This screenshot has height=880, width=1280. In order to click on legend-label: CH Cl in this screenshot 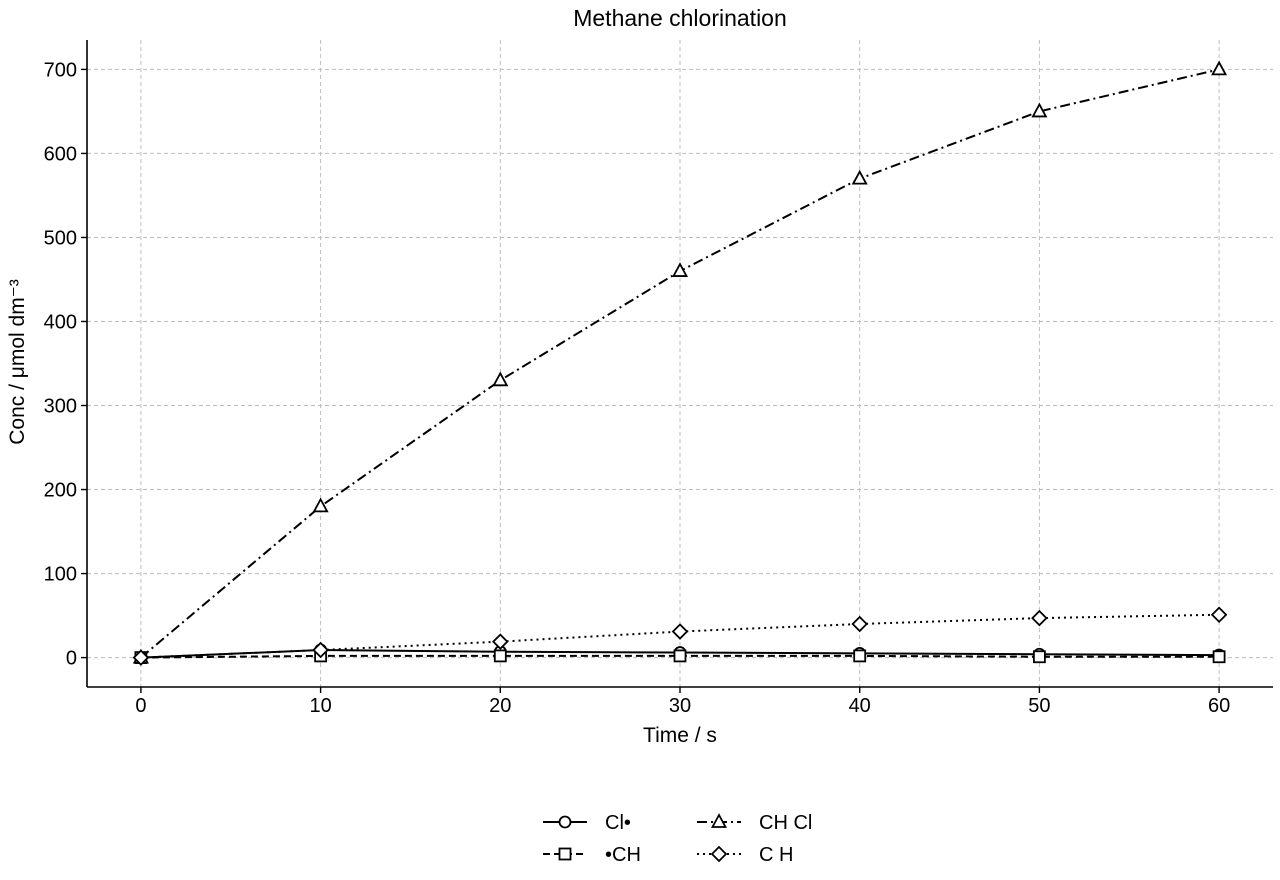, I will do `click(785, 823)`.